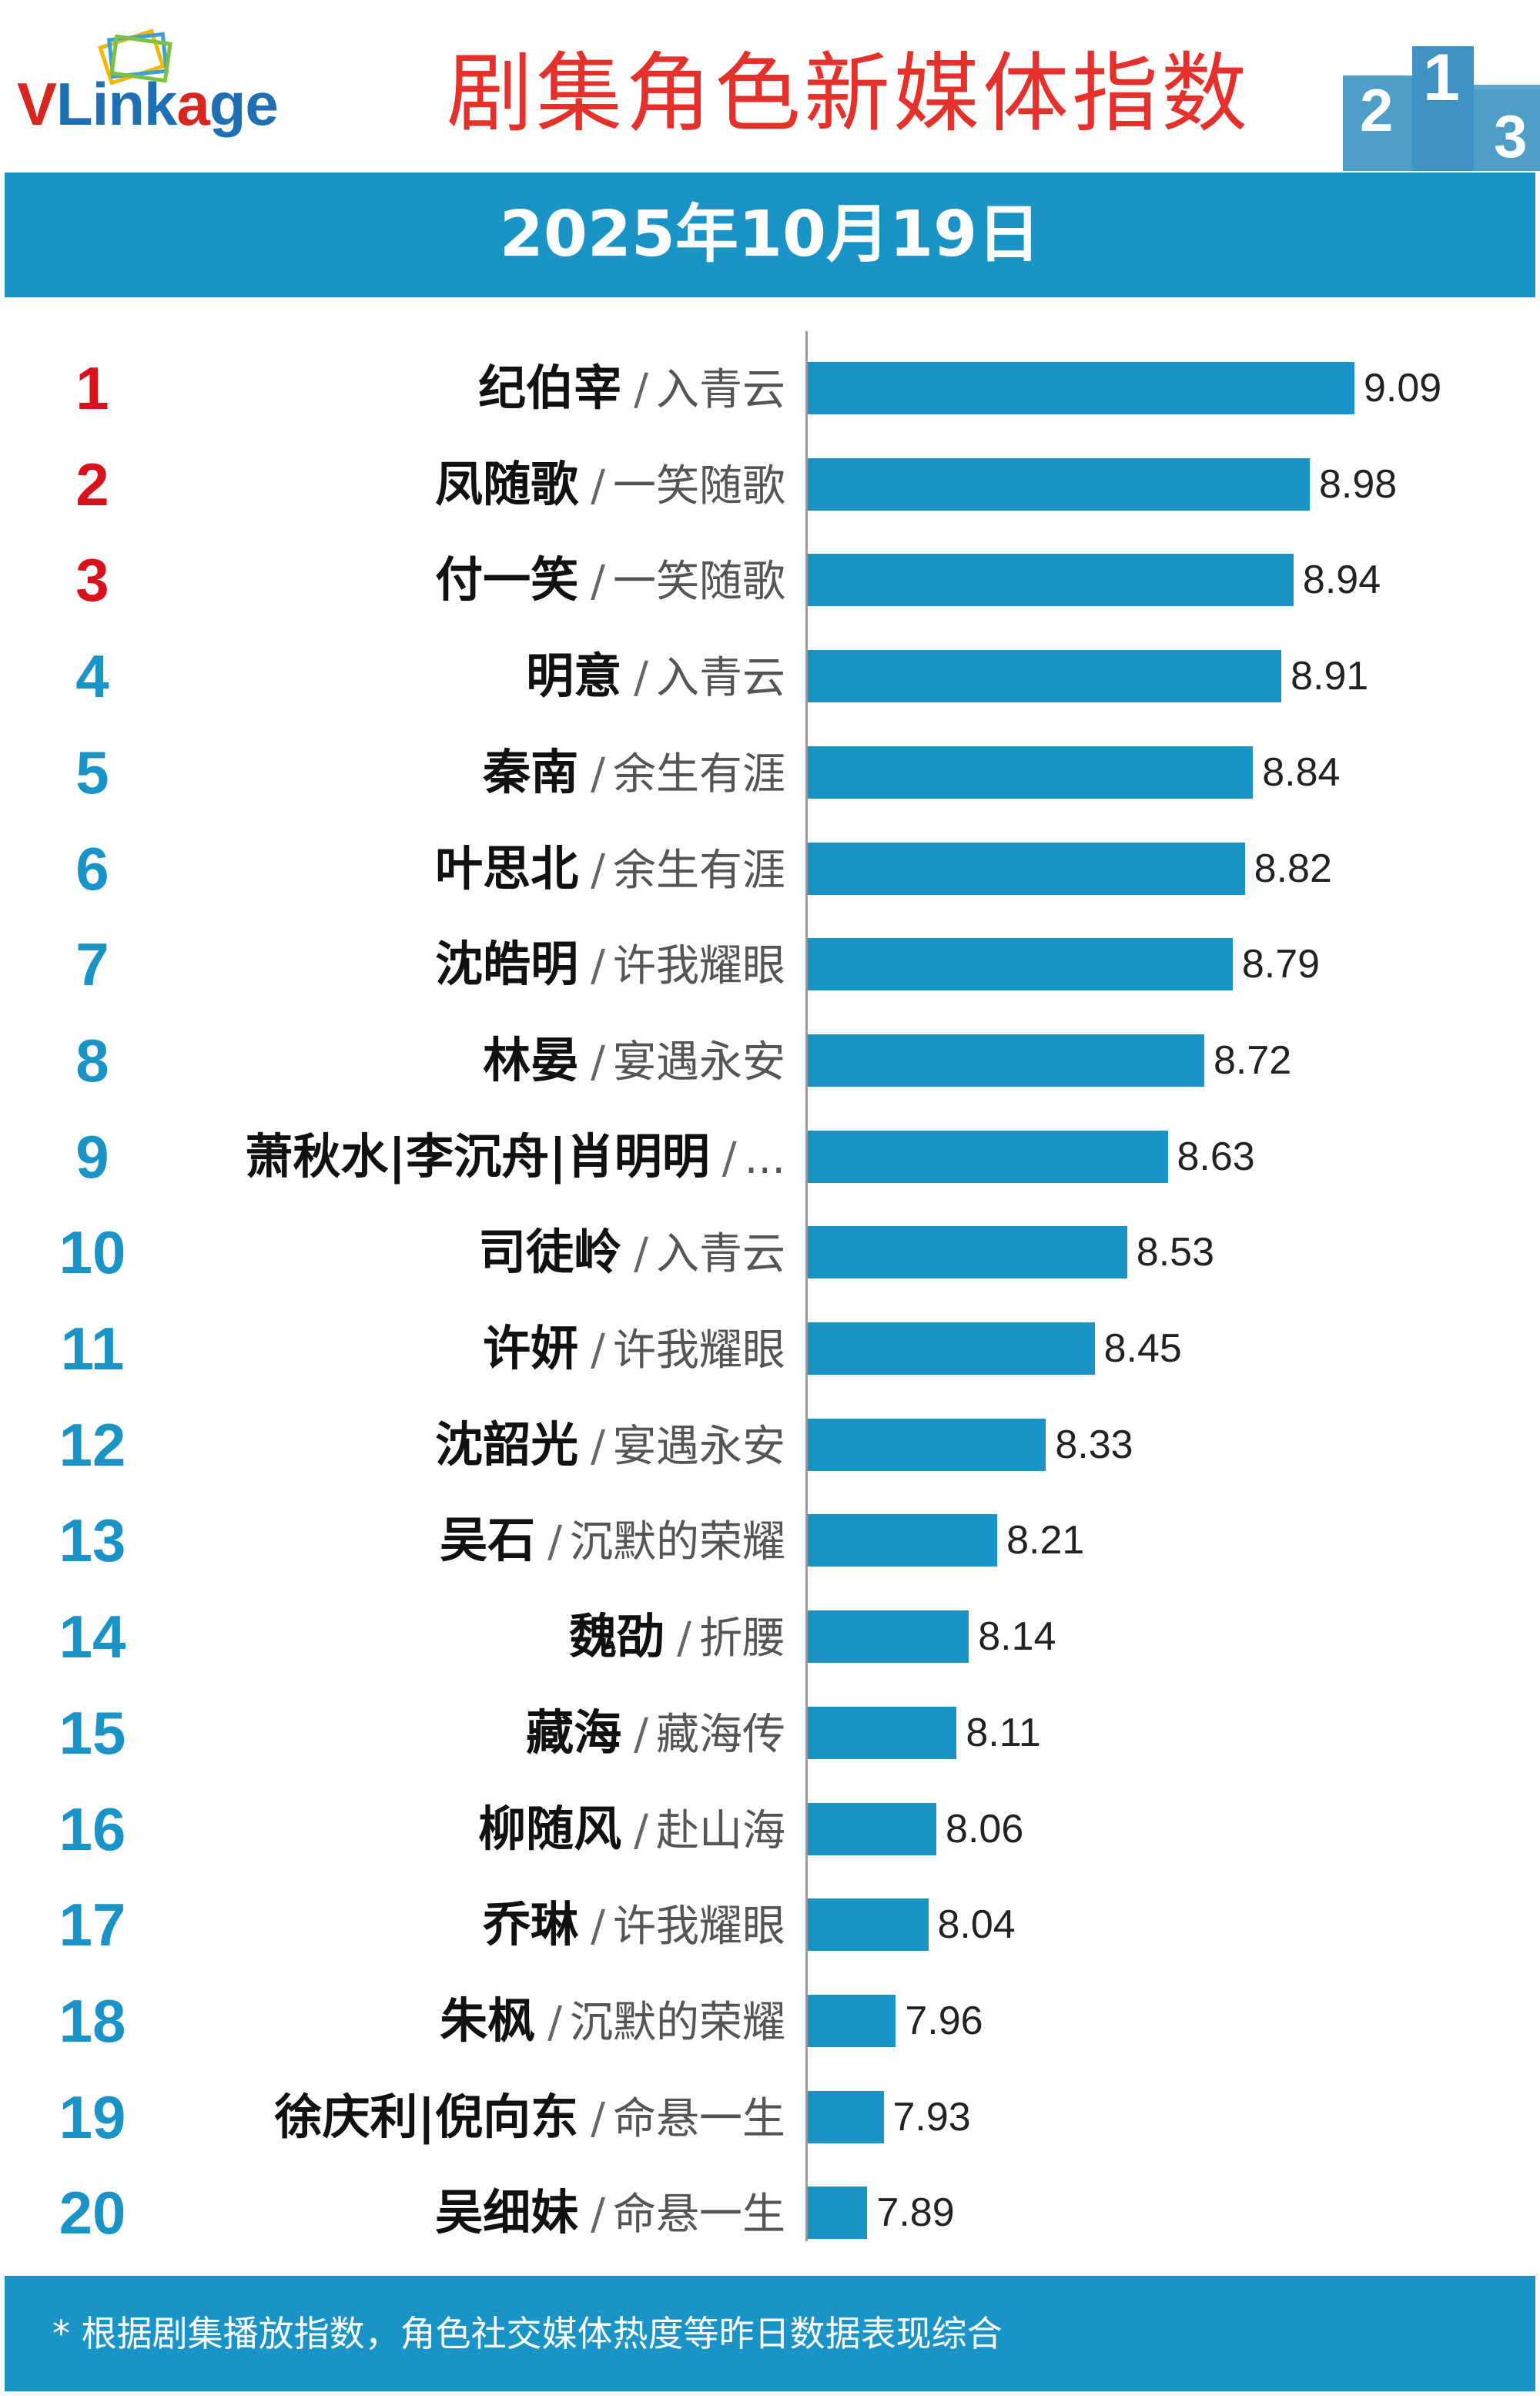  What do you see at coordinates (1175, 1252) in the screenshot?
I see `data-label: 8.53` at bounding box center [1175, 1252].